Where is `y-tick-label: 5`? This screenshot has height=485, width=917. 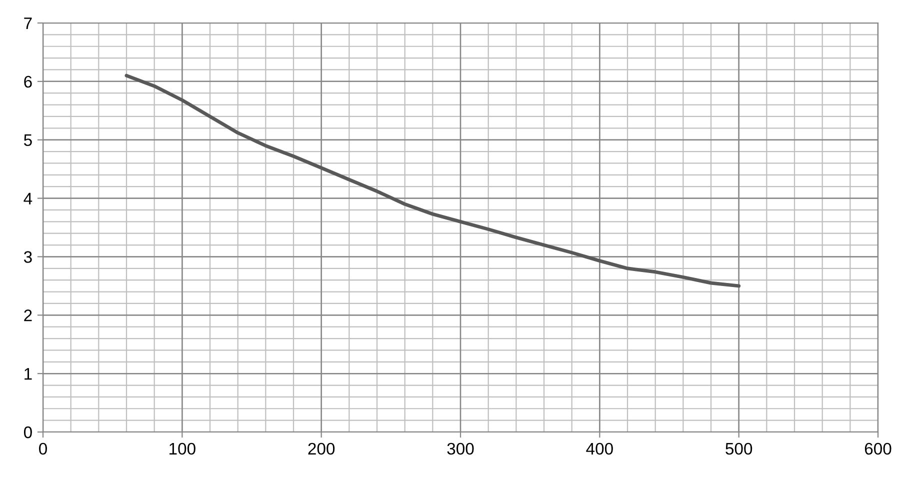 y-tick-label: 5 is located at coordinates (28, 140).